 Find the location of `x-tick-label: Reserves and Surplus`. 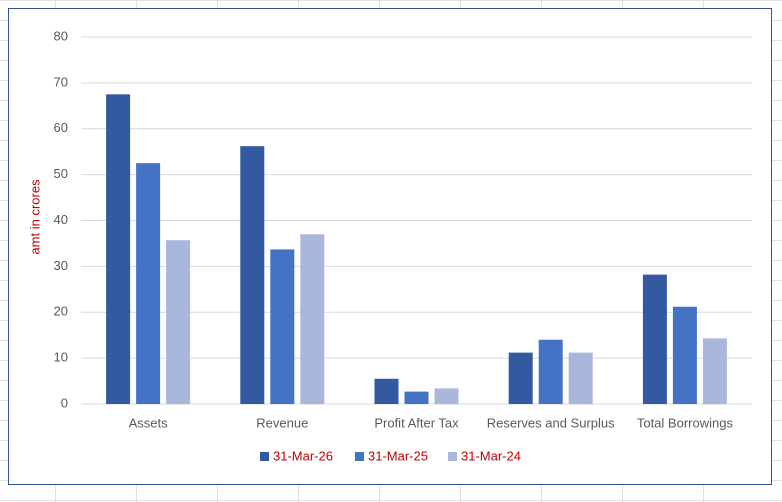

x-tick-label: Reserves and Surplus is located at coordinates (551, 422).